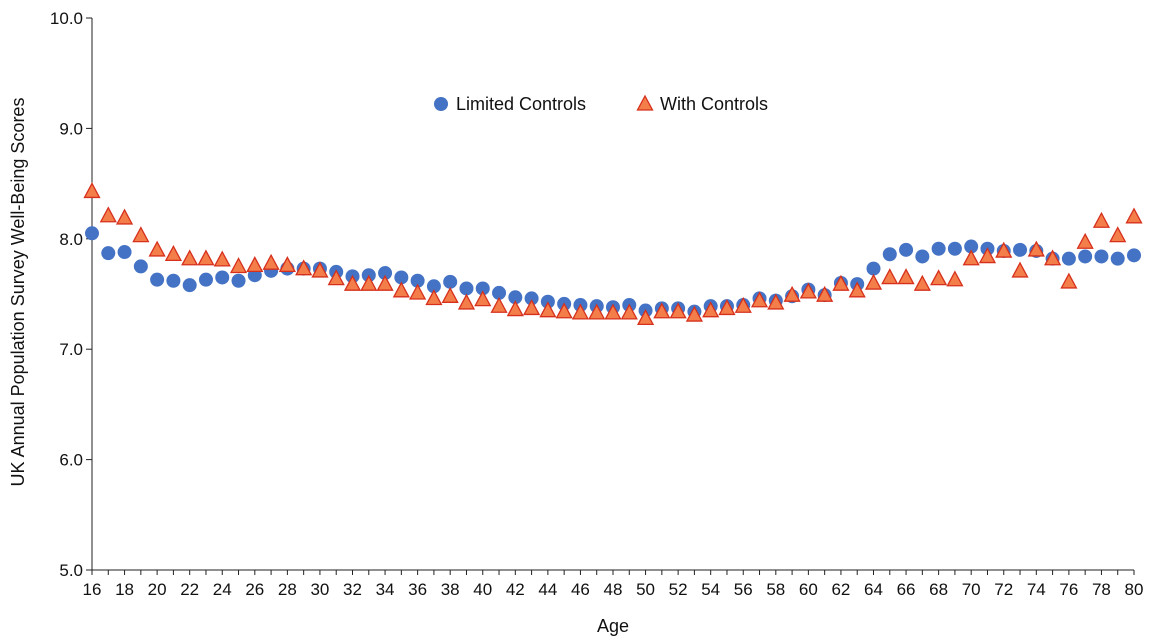 This screenshot has height=641, width=1151. What do you see at coordinates (873, 589) in the screenshot?
I see `x-tick-label: 64` at bounding box center [873, 589].